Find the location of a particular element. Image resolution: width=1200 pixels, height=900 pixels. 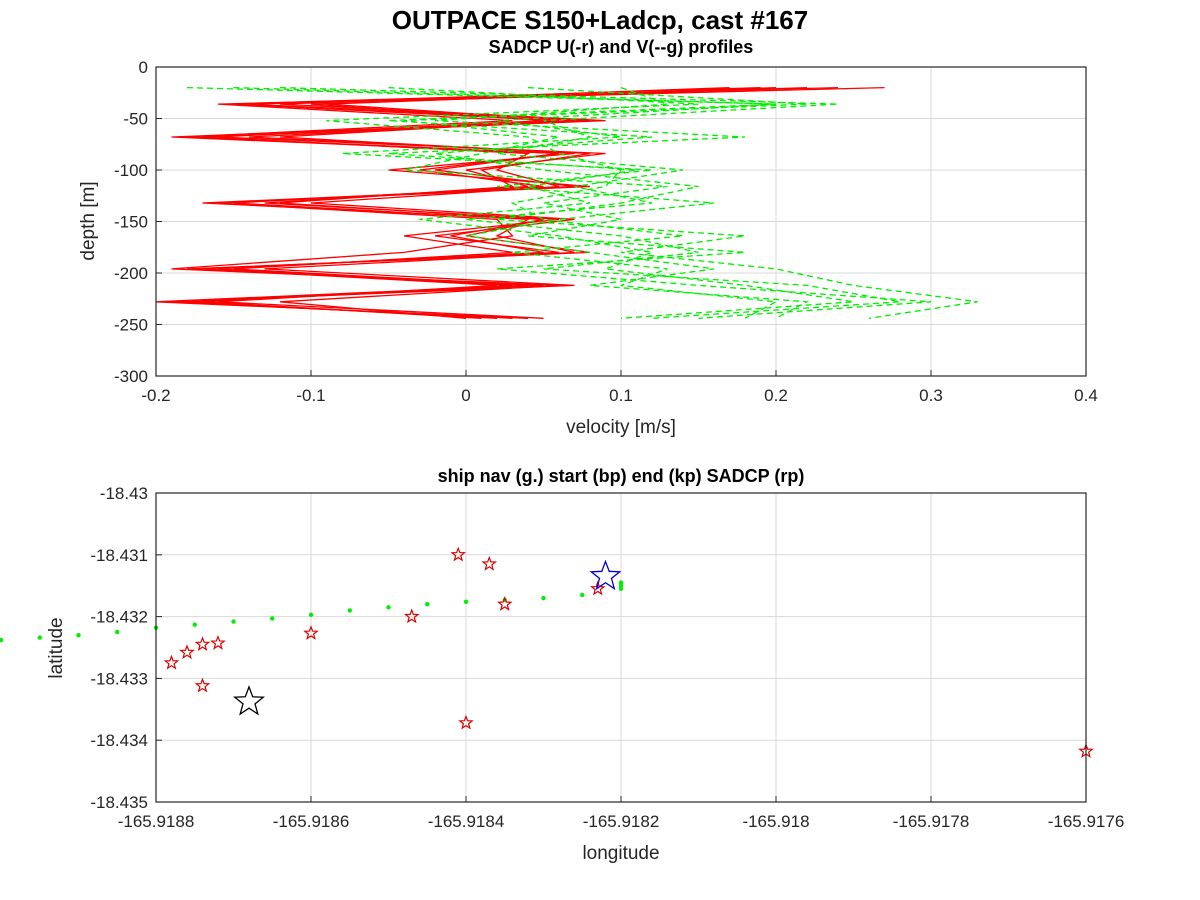

profile-title: SADCP U(-r) and V(--g) profiles is located at coordinates (621, 47).